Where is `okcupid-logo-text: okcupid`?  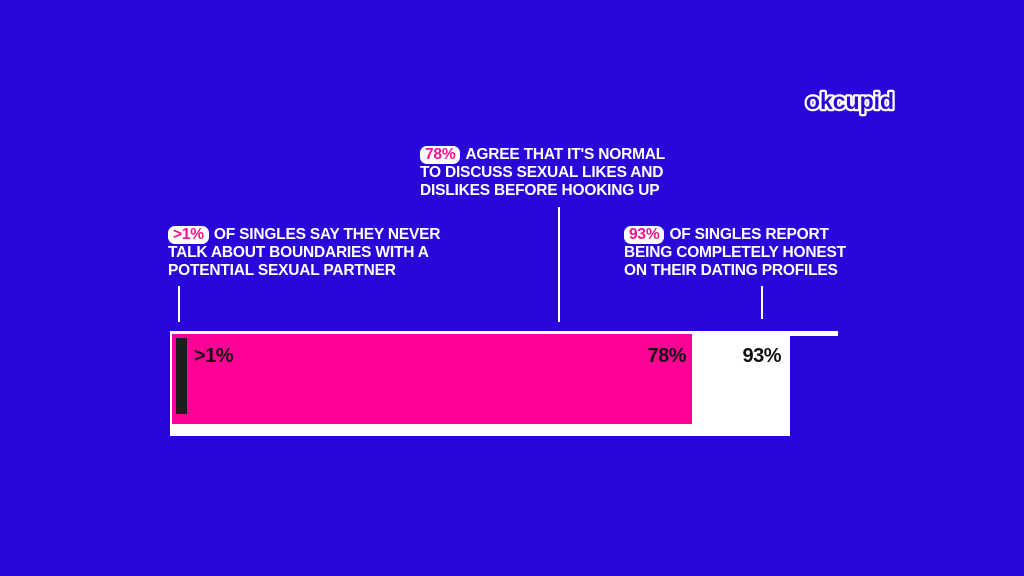
okcupid-logo-text: okcupid is located at coordinates (850, 101).